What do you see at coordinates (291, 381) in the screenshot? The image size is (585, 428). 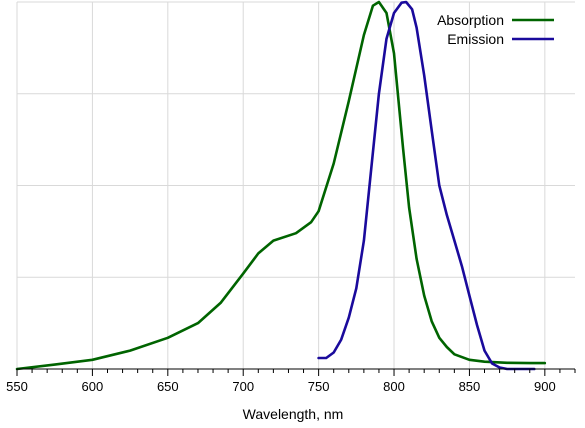 I see `x-axis-ticks: 550 600 650 700 750 800 850 900` at bounding box center [291, 381].